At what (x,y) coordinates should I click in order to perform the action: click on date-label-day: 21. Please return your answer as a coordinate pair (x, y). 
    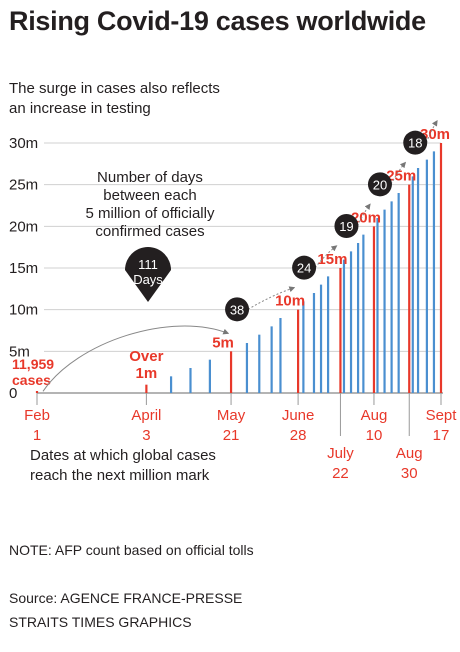
    Looking at the image, I should click on (231, 435).